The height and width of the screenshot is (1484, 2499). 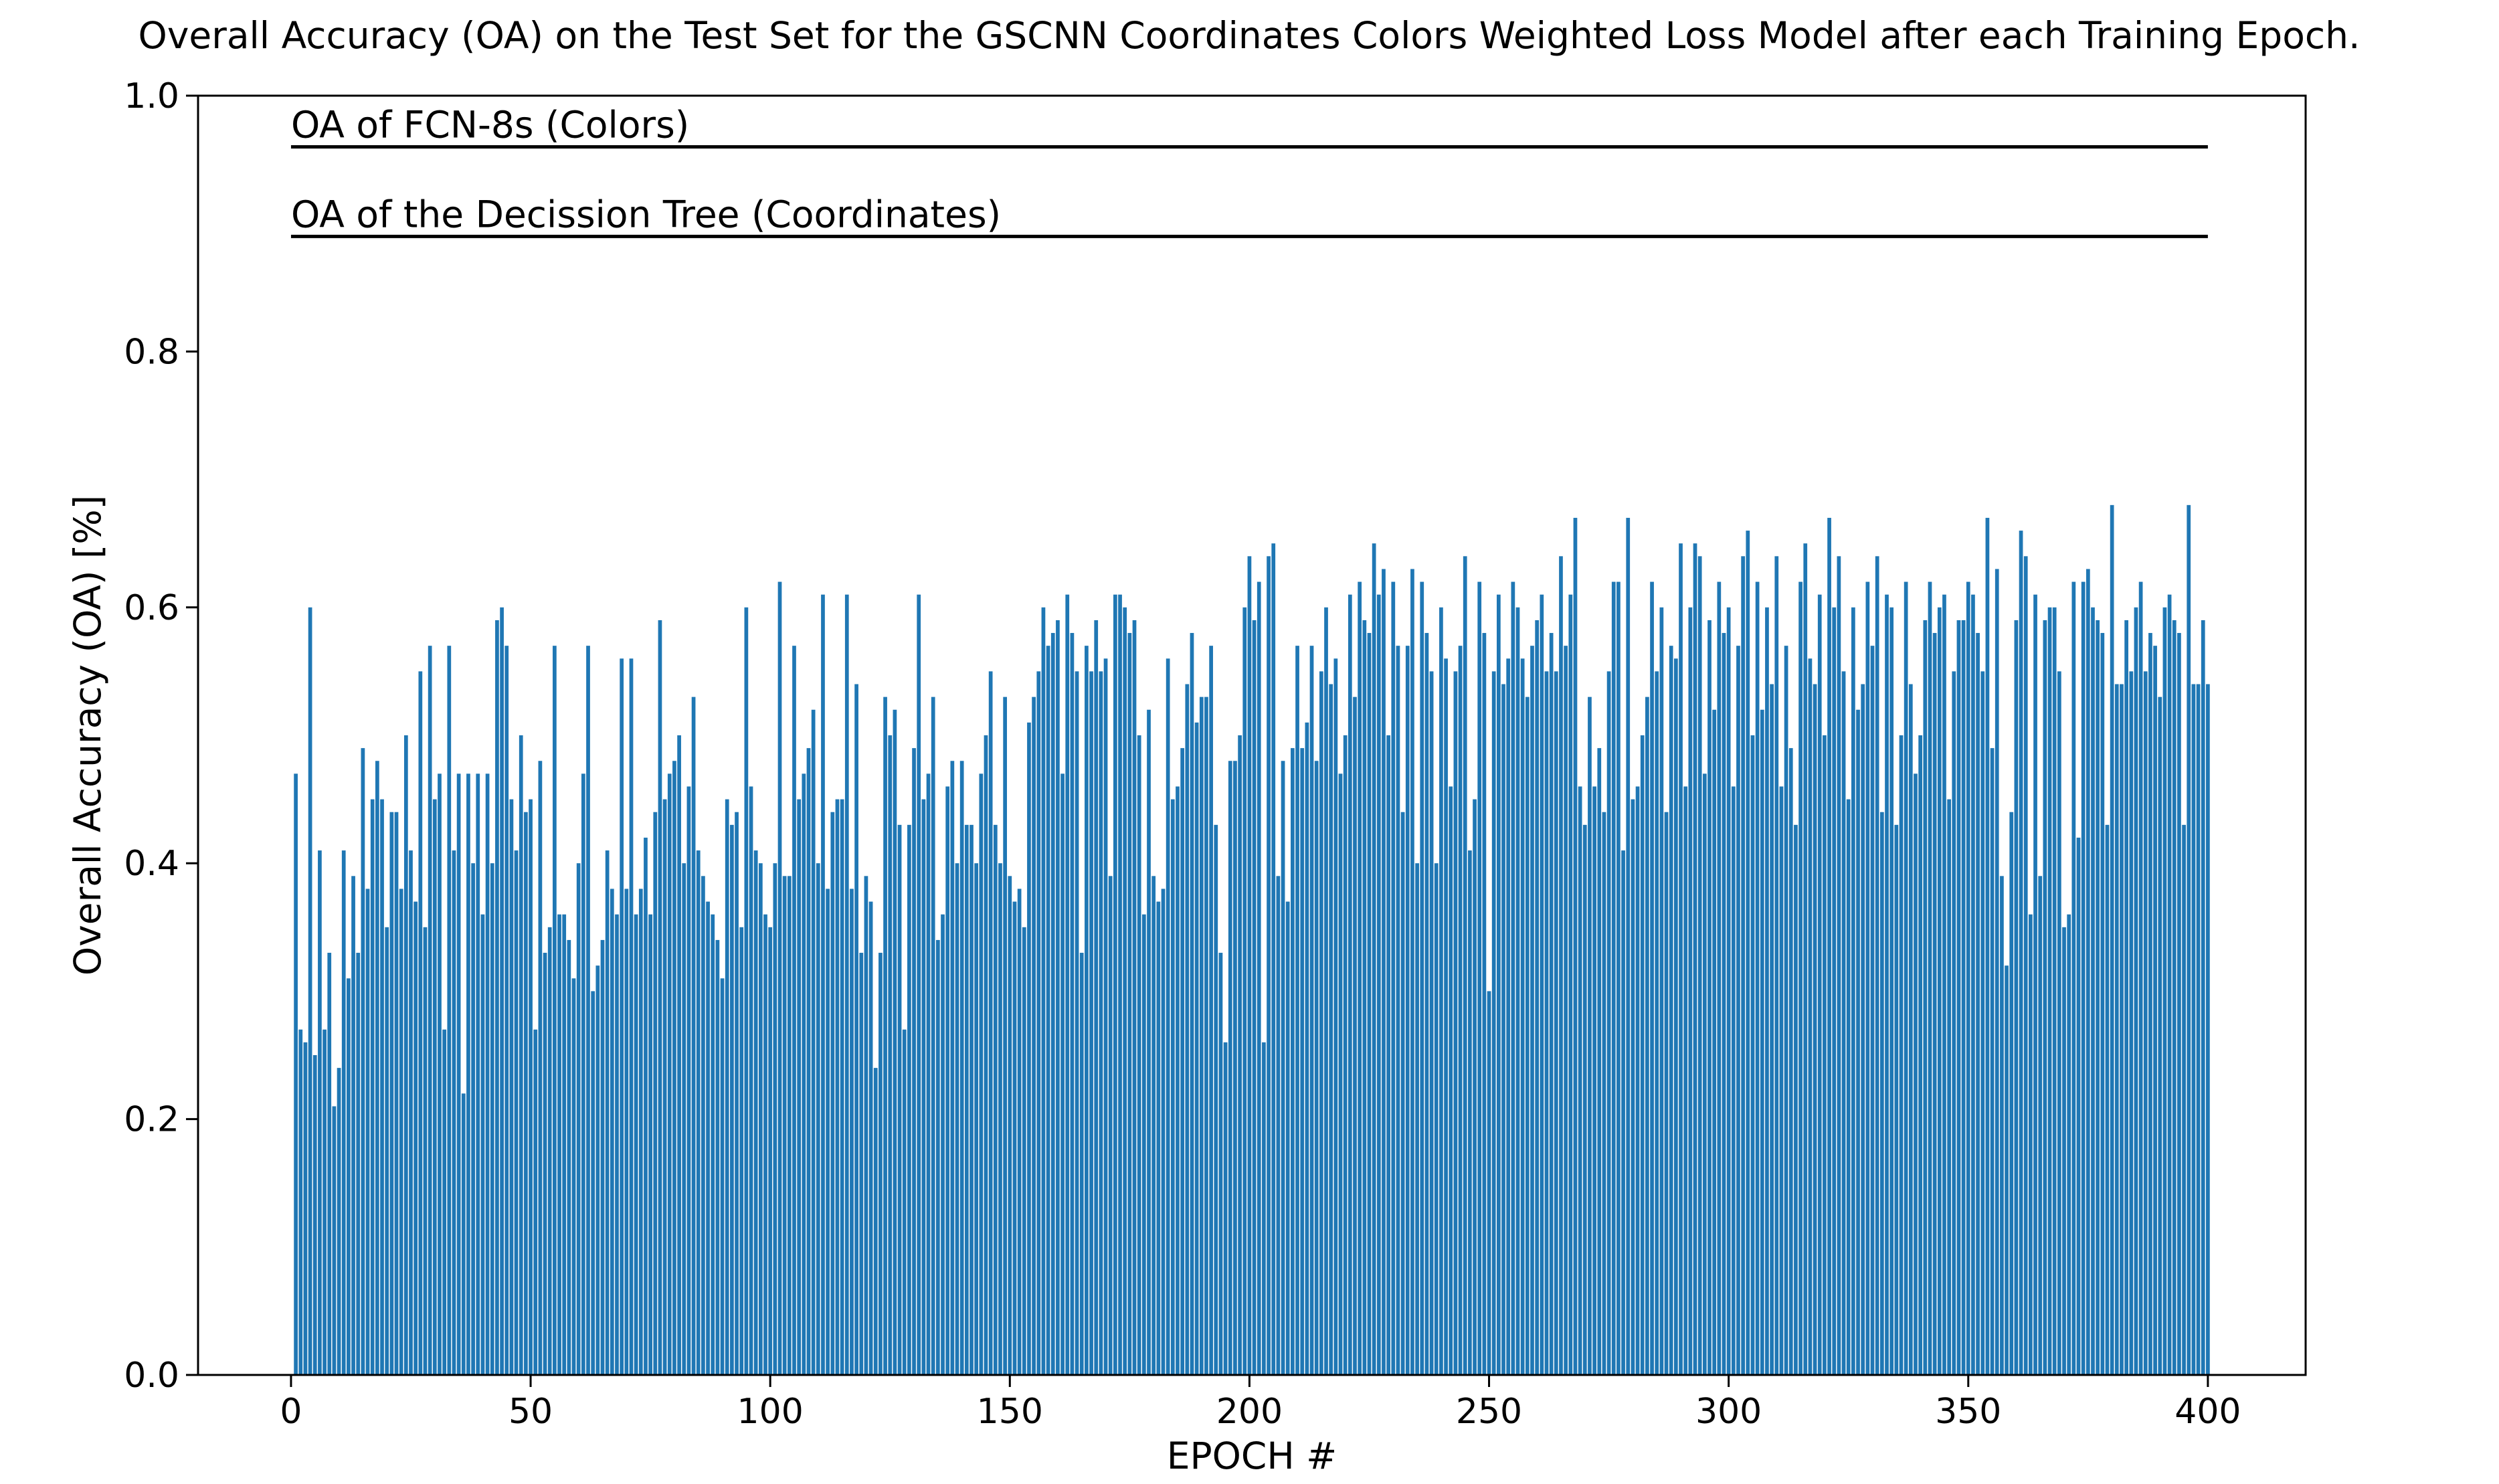 I want to click on x-tick-label: 0, so click(x=291, y=1412).